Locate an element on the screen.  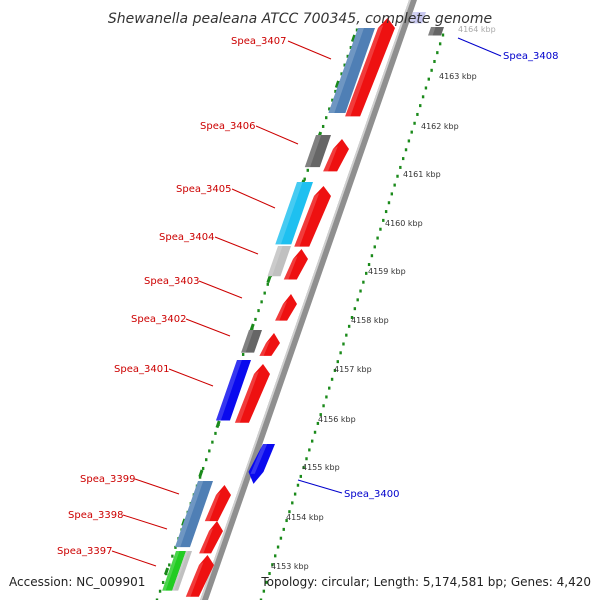
cog-box-top is located at coordinates (417, 18).